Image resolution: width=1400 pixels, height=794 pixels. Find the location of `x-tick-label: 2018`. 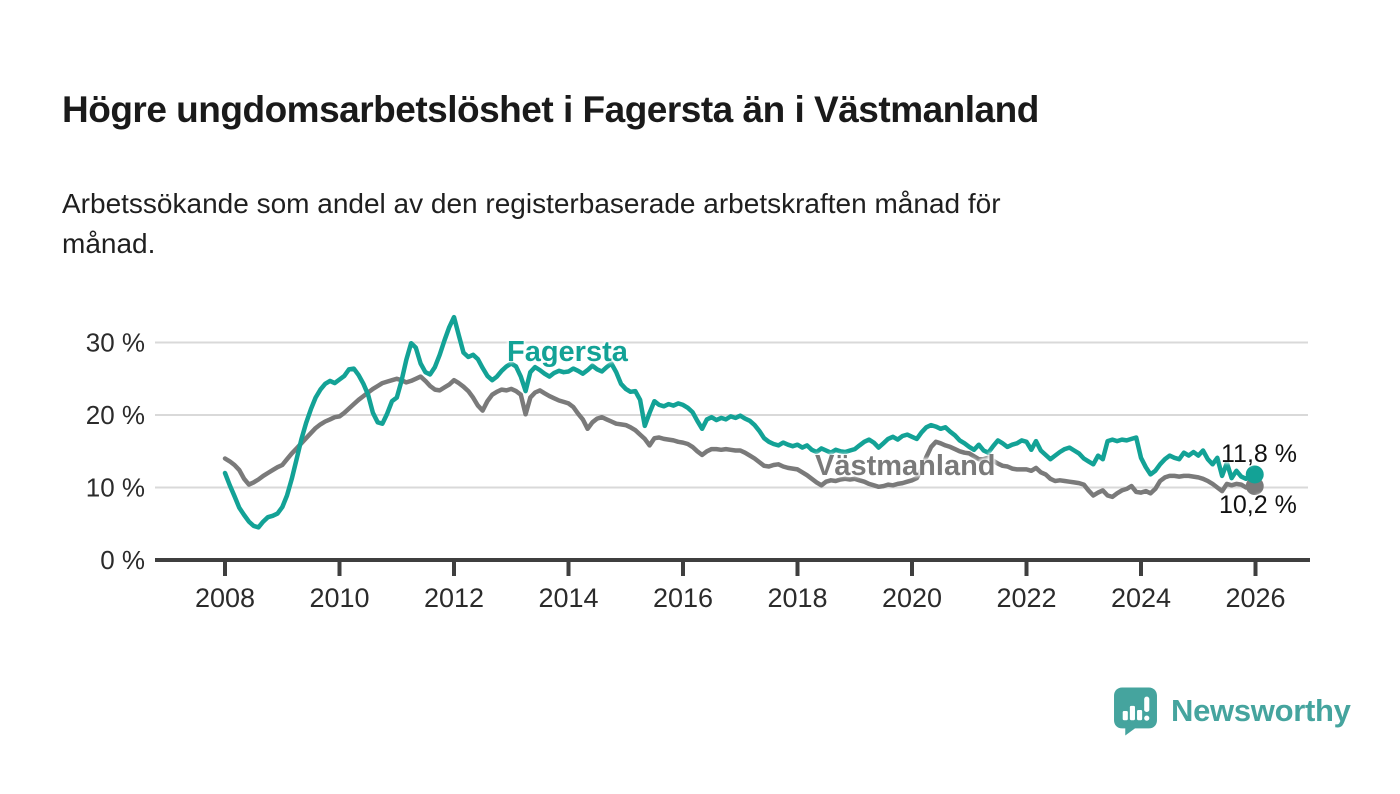

x-tick-label: 2018 is located at coordinates (797, 598).